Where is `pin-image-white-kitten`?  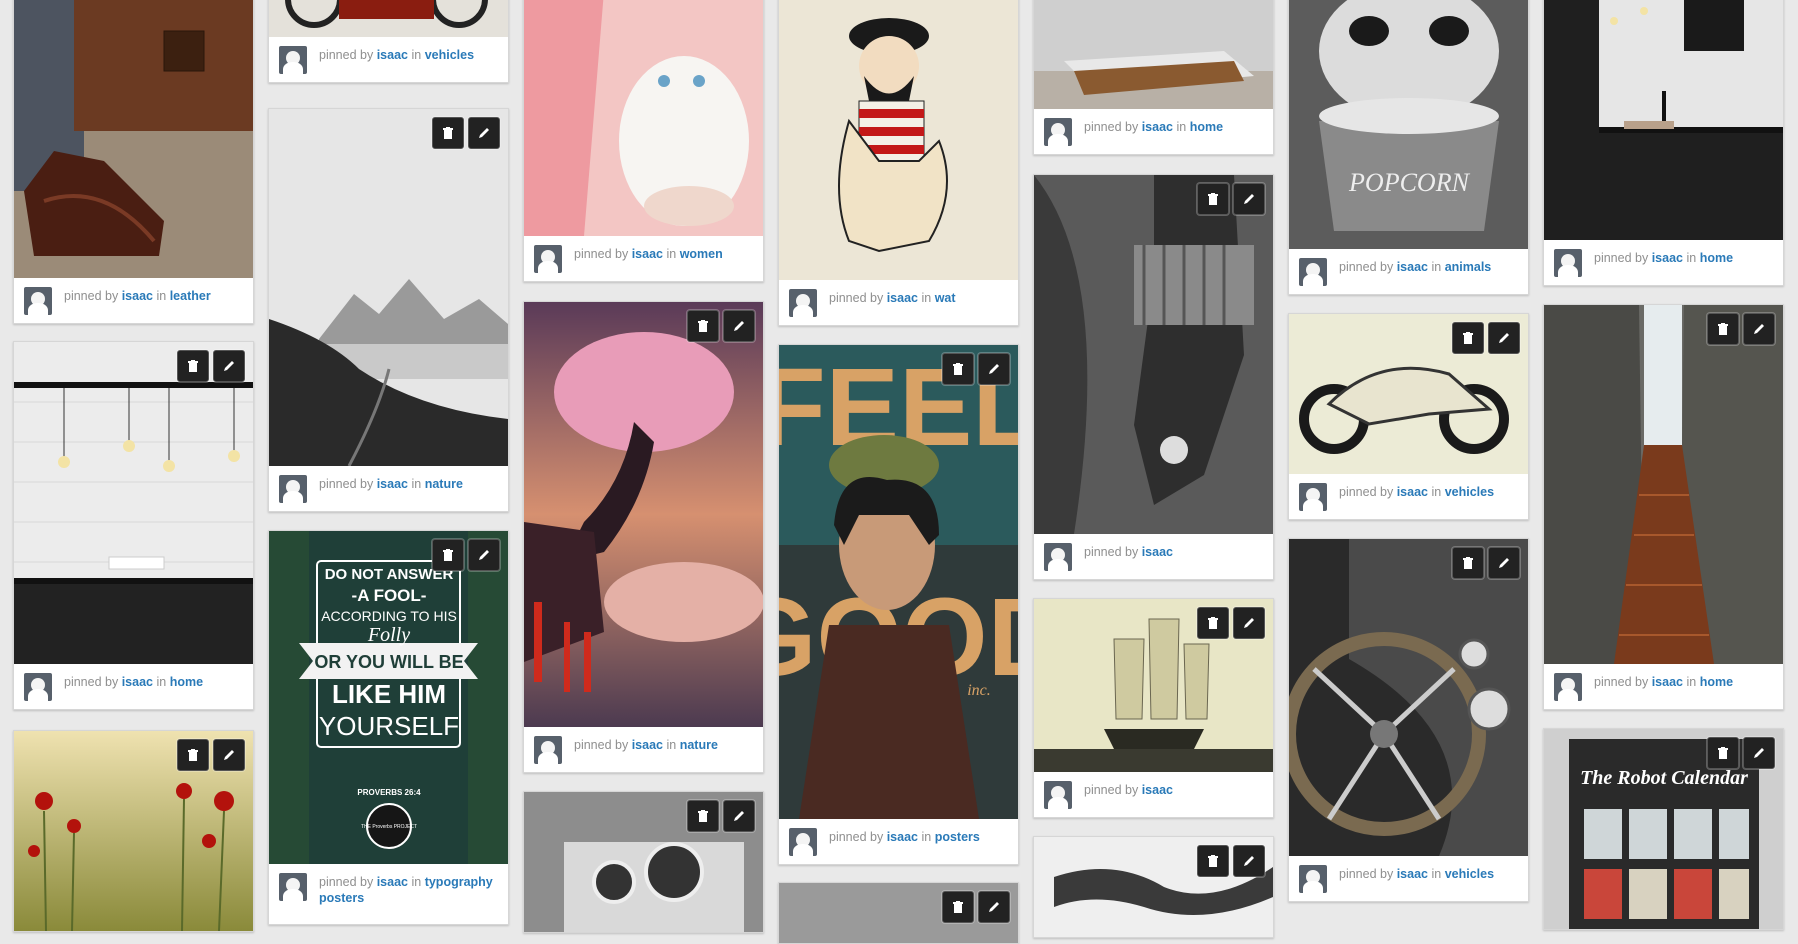
pin-image-white-kitten is located at coordinates (643, 118).